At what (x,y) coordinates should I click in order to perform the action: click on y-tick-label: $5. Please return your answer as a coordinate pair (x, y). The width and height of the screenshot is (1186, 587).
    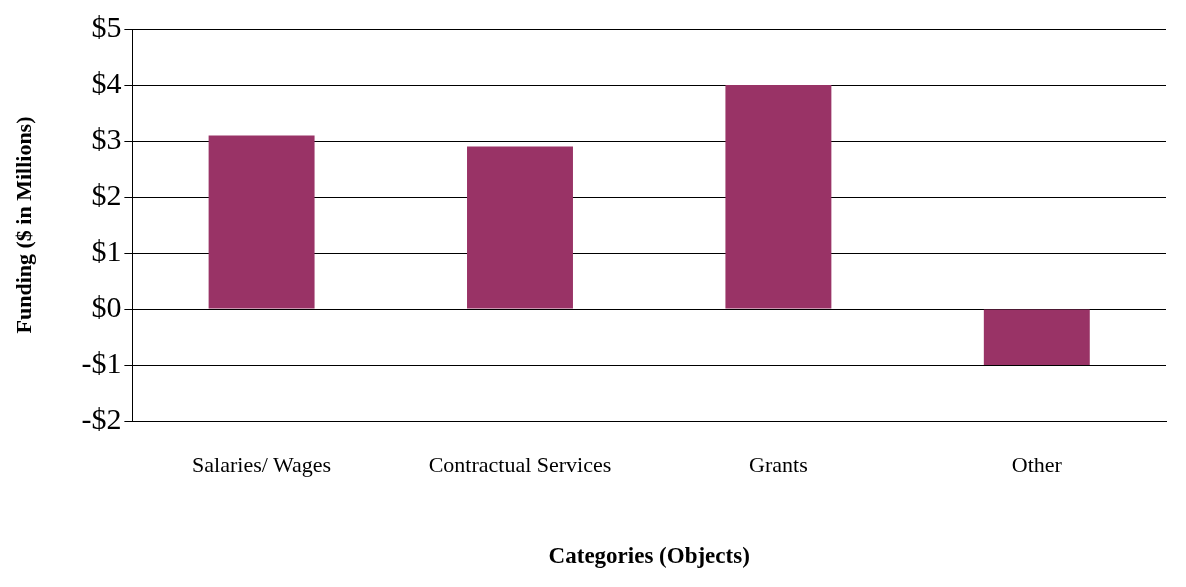
    Looking at the image, I should click on (106, 26).